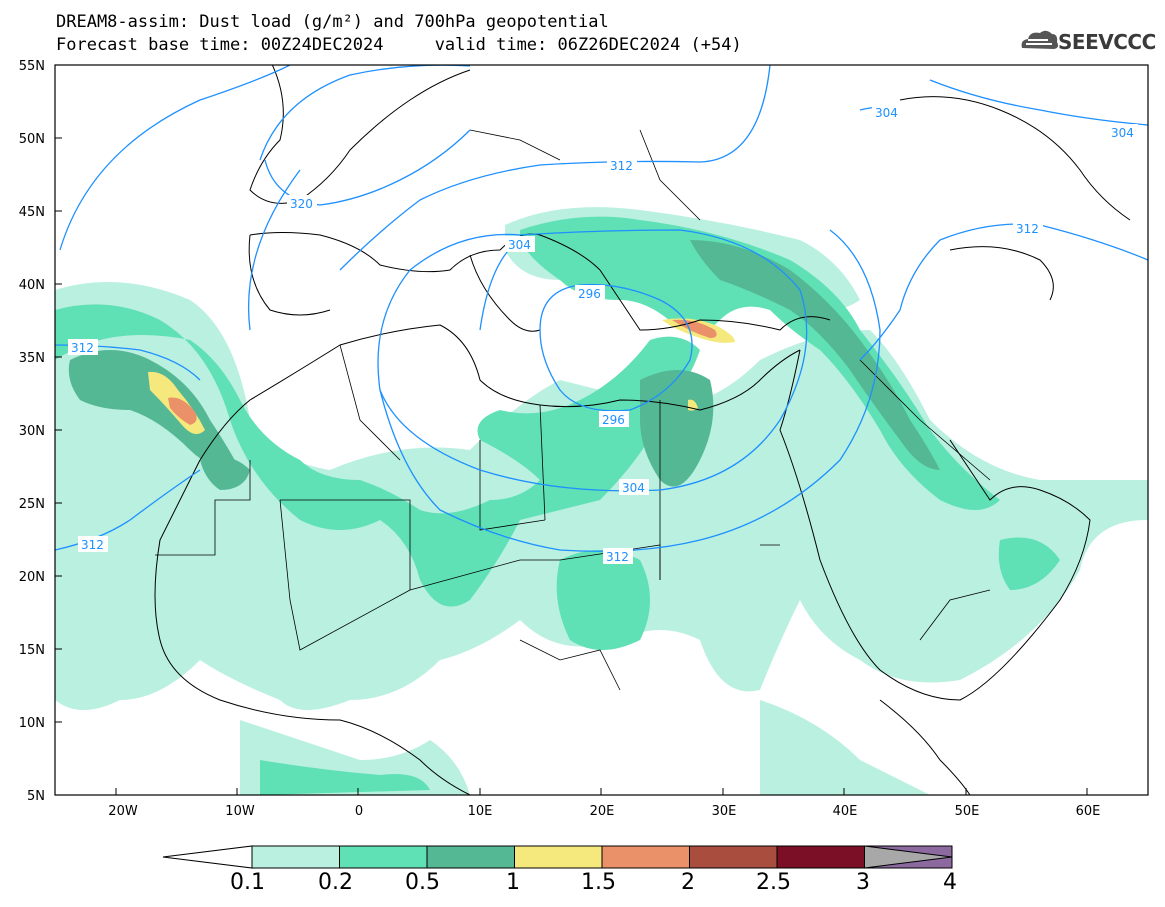 The height and width of the screenshot is (907, 1165). What do you see at coordinates (32, 358) in the screenshot?
I see `lat-label: 35N` at bounding box center [32, 358].